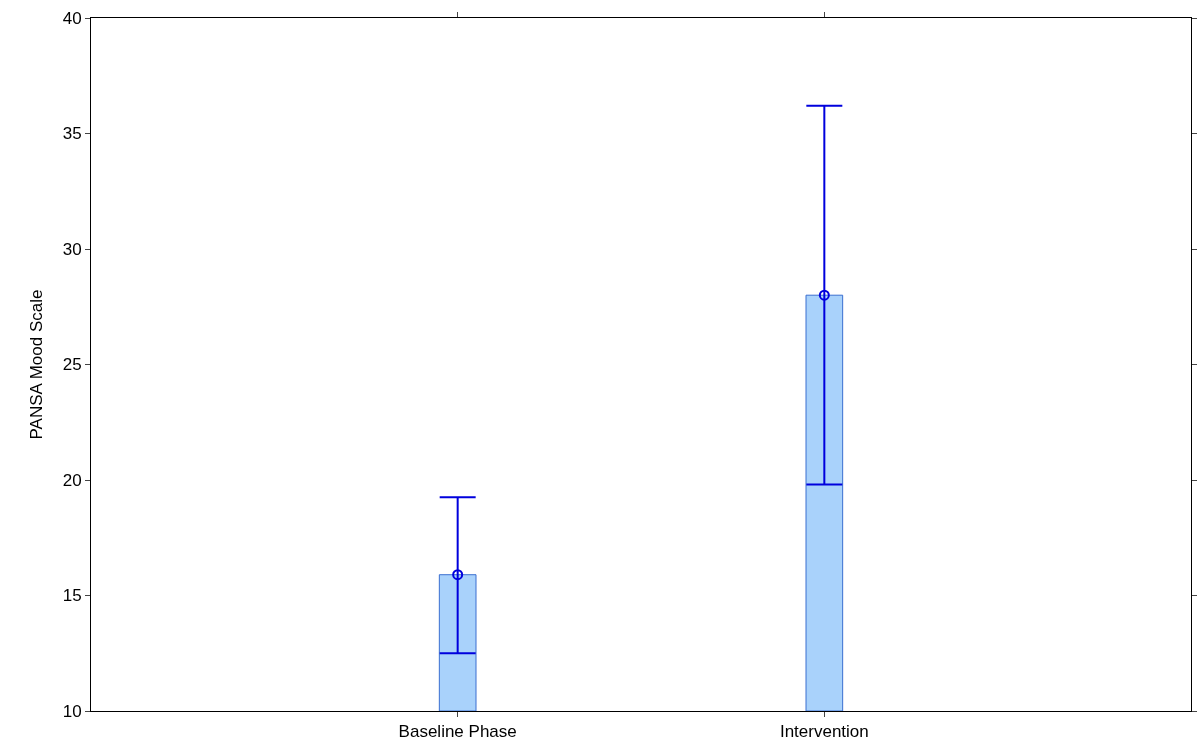 The image size is (1199, 755). I want to click on x-tick-label: Intervention, so click(824, 732).